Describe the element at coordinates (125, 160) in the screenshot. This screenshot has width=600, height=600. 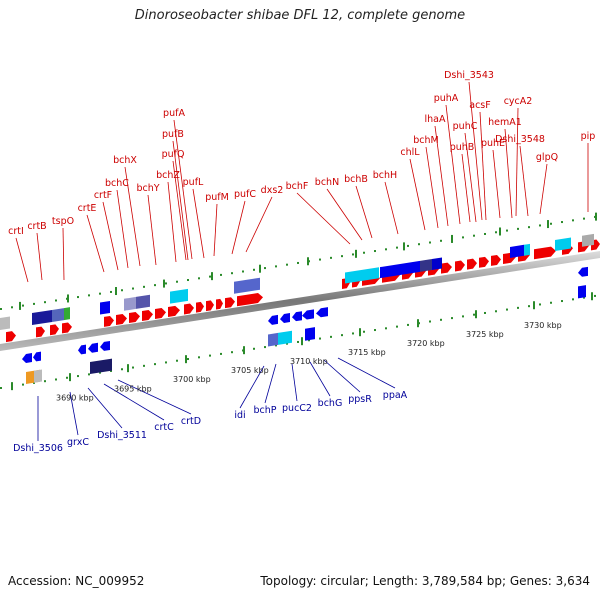
I see `forward-gene-label: bchX` at that location.